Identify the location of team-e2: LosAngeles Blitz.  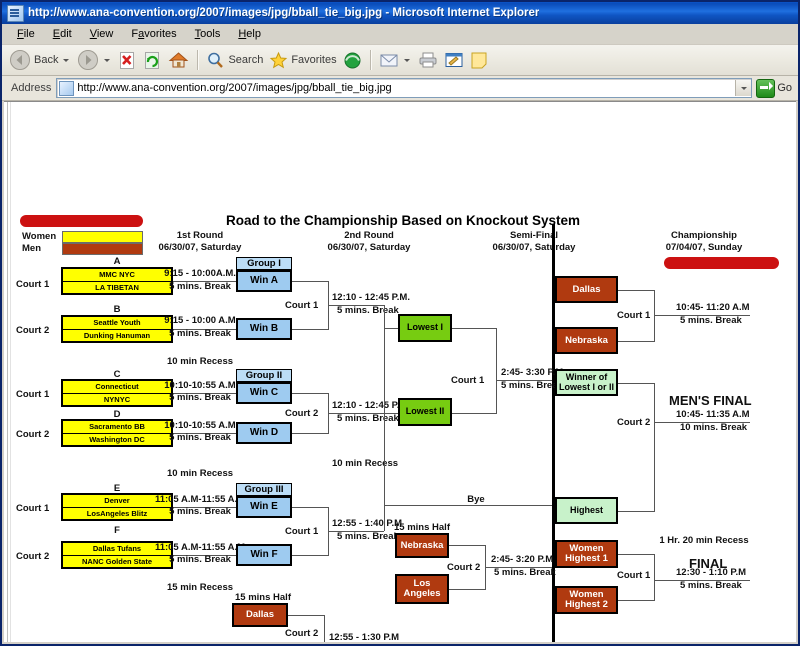
(117, 513).